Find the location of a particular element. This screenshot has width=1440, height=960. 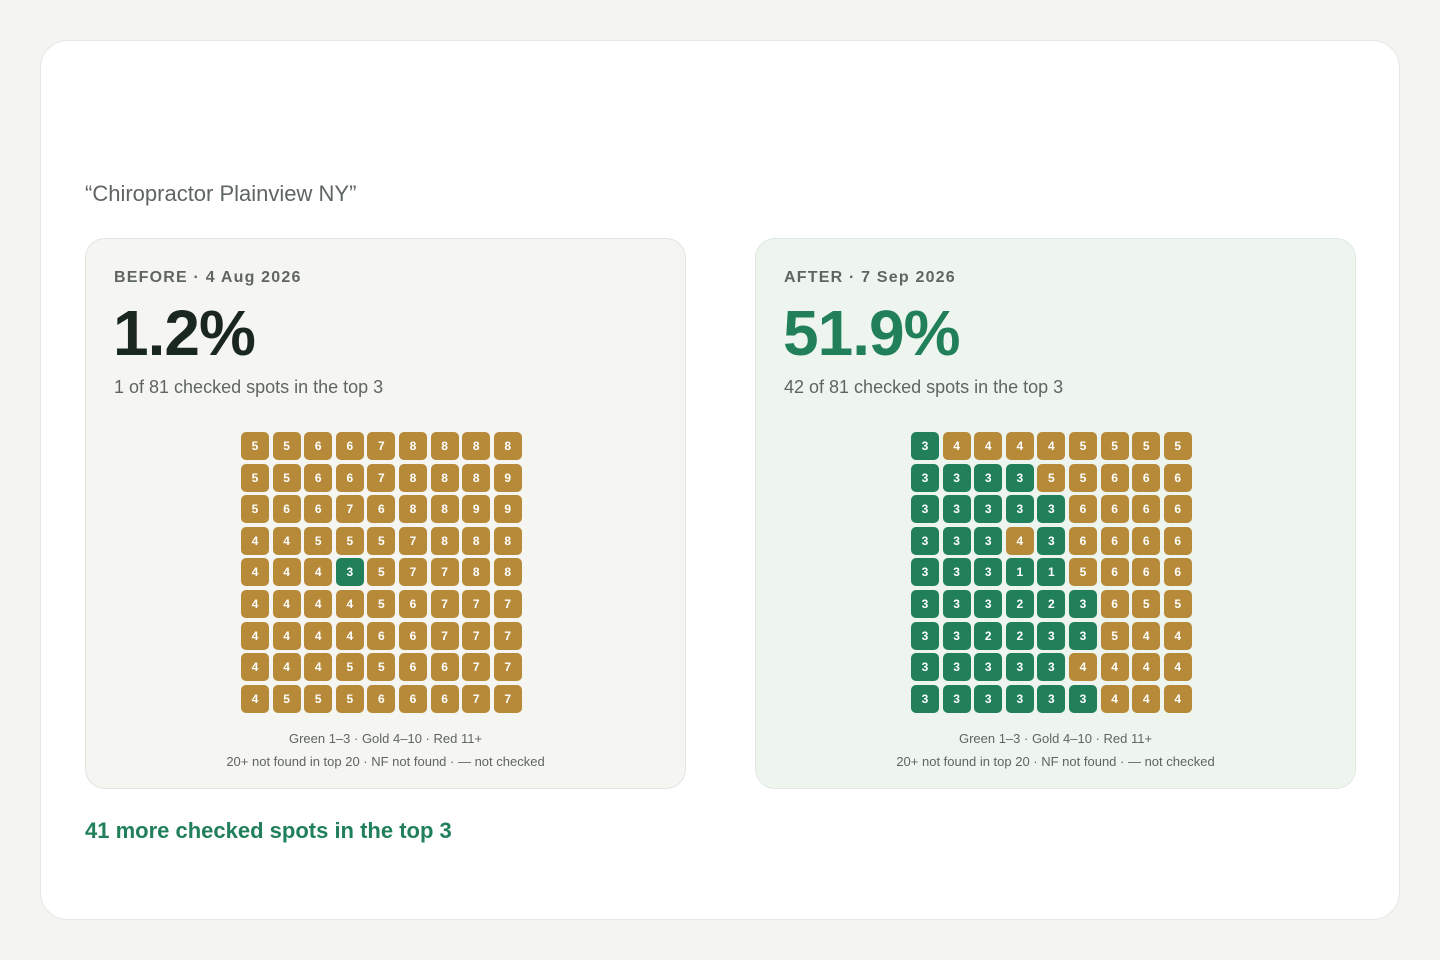

search-query-title: “Chiropractor Plainview NY” is located at coordinates (221, 193).